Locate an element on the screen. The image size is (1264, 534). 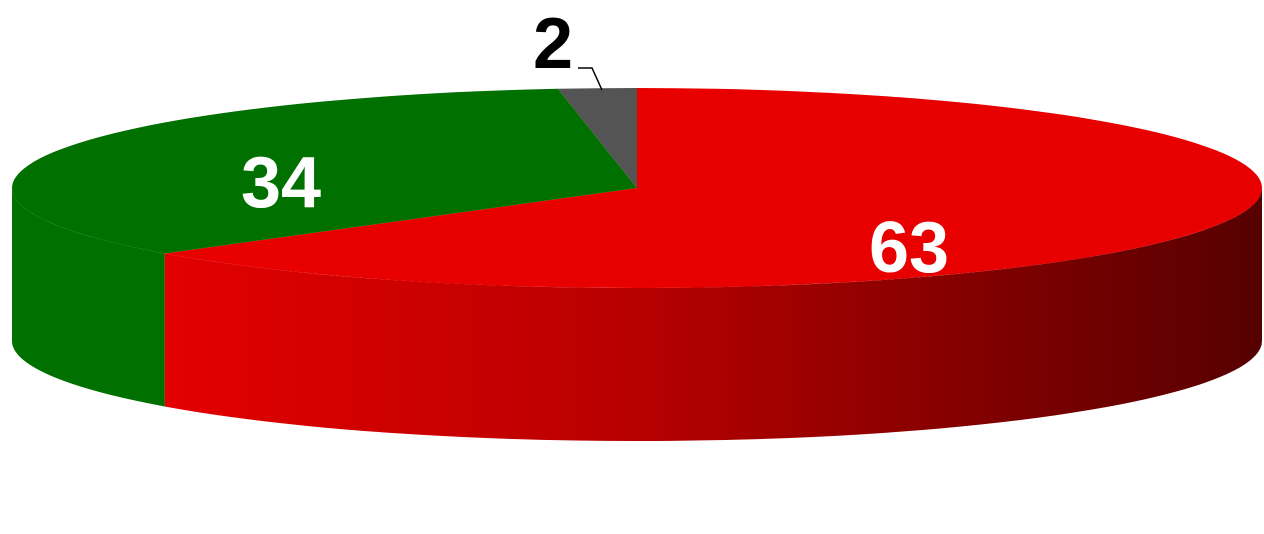
data-label-2: 2 is located at coordinates (553, 44).